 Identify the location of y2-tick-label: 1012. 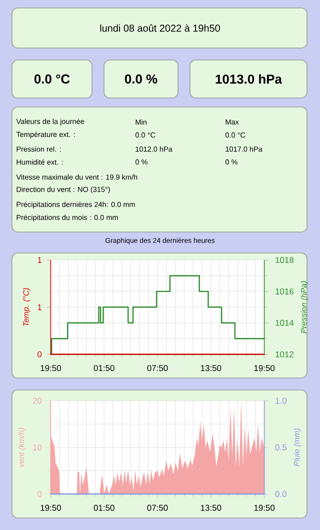
(285, 354).